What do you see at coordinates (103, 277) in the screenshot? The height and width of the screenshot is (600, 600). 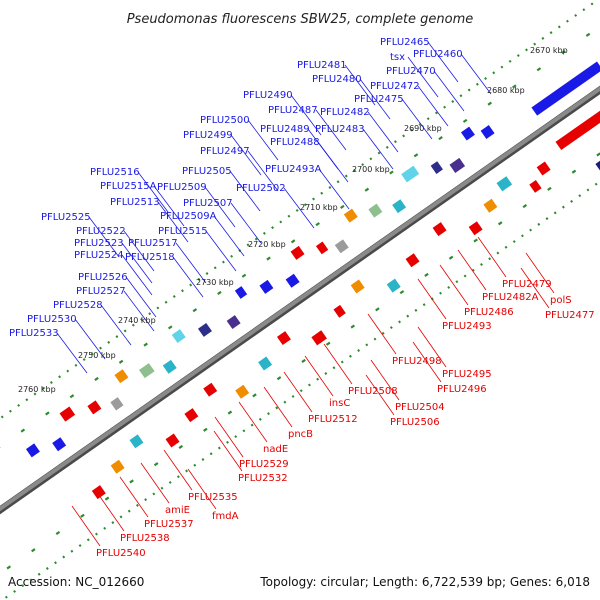 I see `forward-gene-label: PFLU2526` at bounding box center [103, 277].